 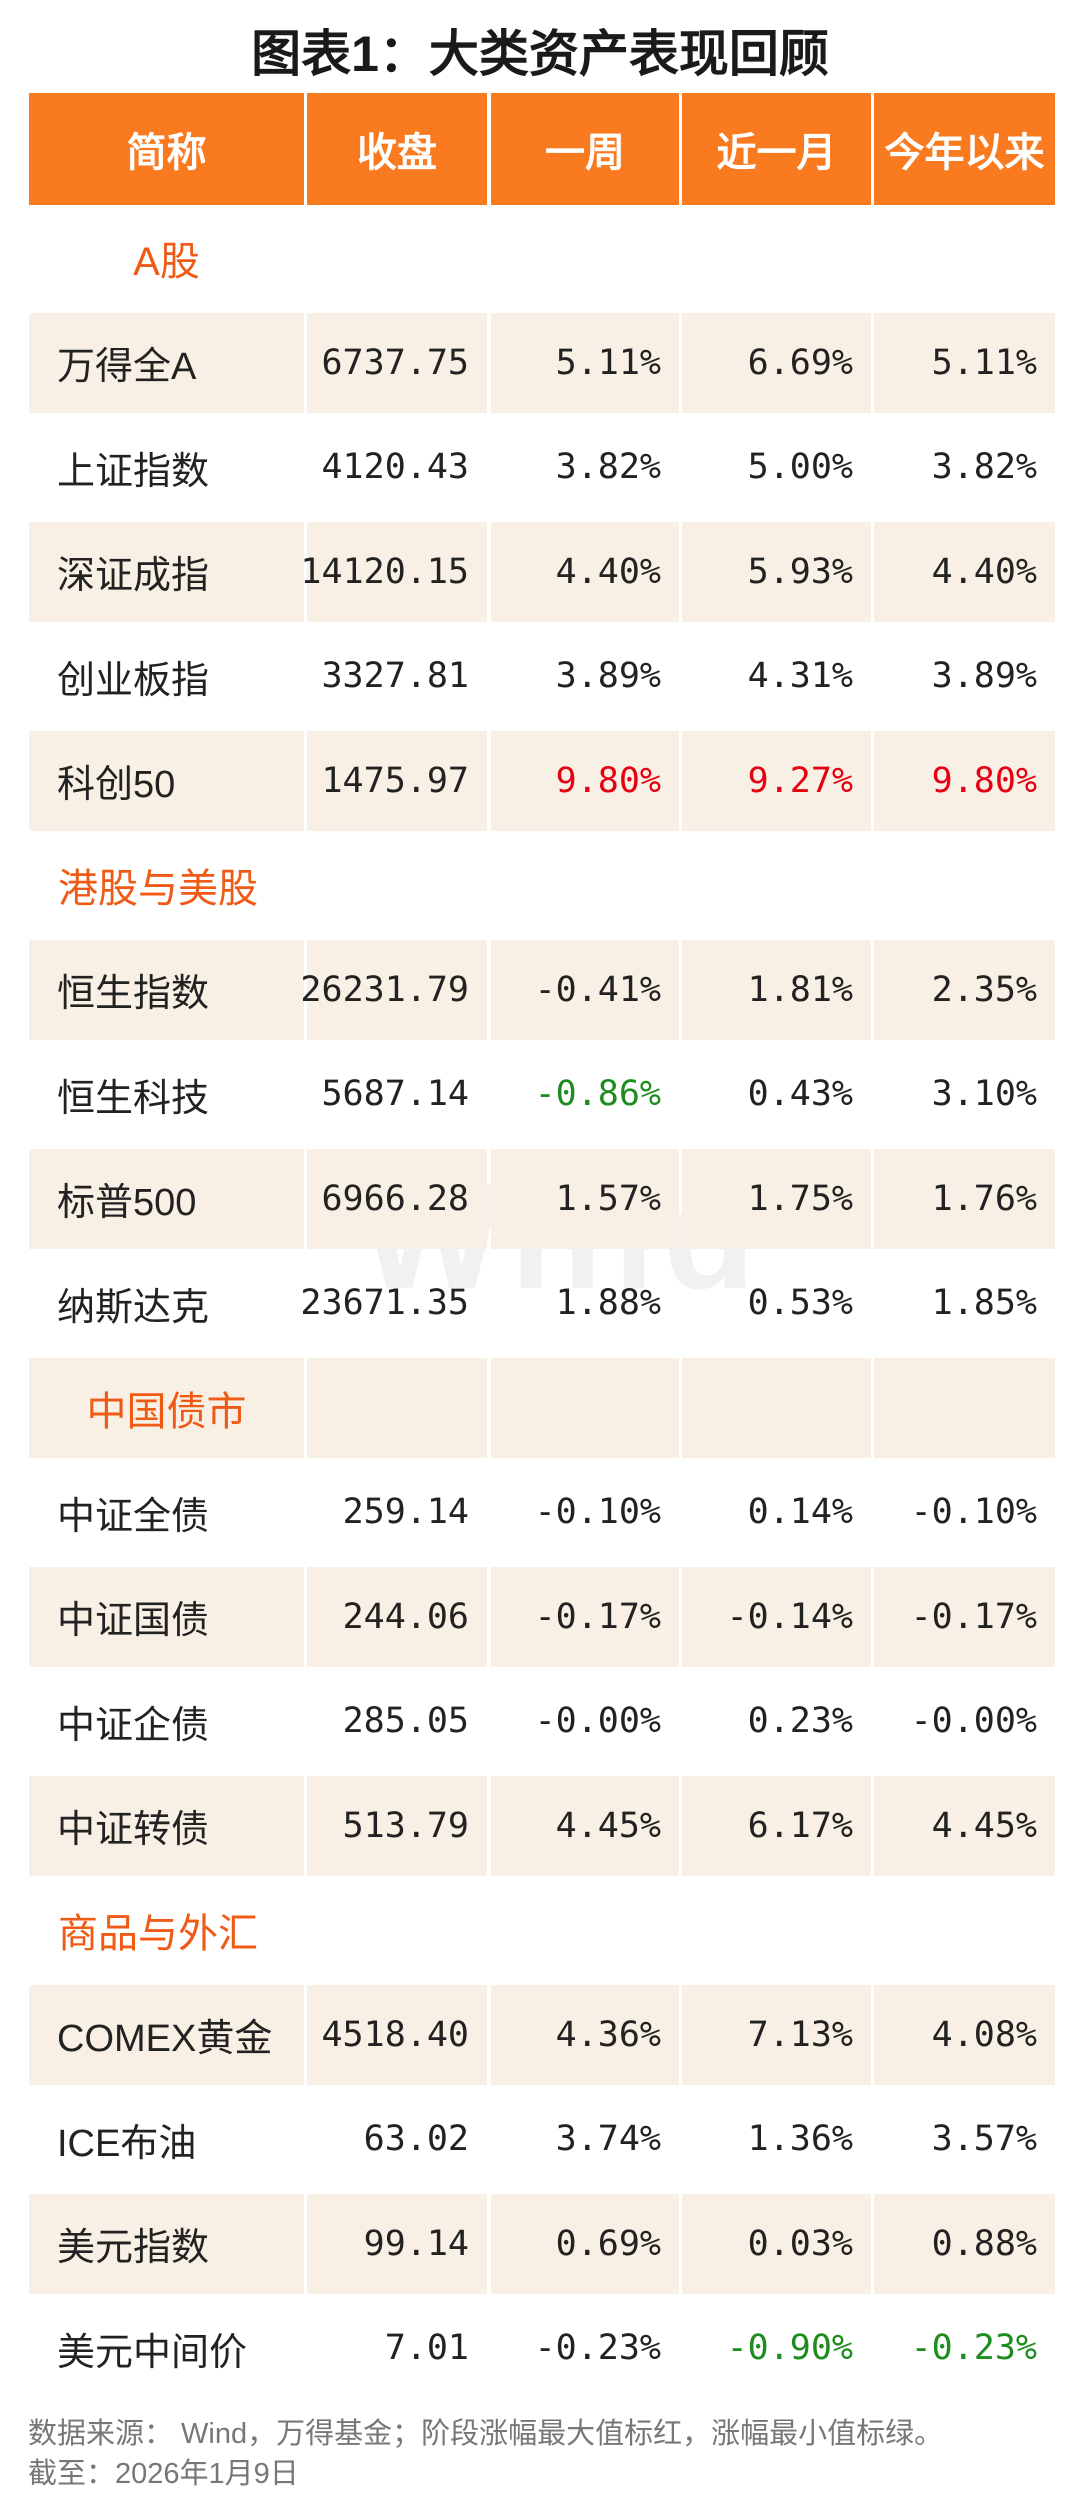 I want to click on row-value: 4.31%, so click(x=800, y=676).